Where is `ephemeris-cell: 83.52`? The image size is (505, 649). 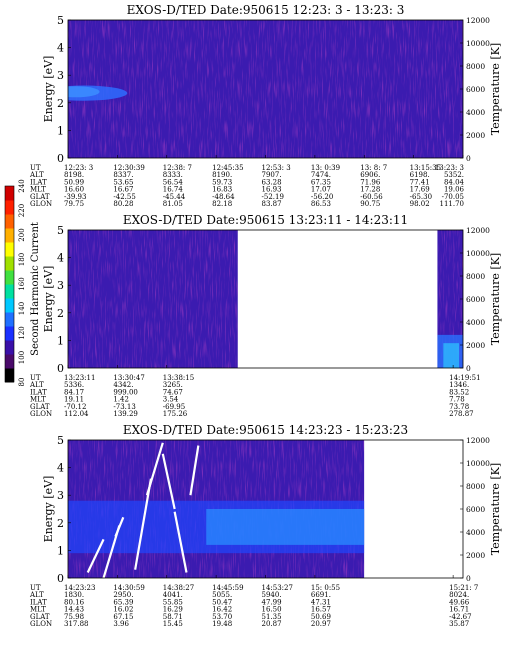
ephemeris-cell: 83.52 is located at coordinates (459, 392).